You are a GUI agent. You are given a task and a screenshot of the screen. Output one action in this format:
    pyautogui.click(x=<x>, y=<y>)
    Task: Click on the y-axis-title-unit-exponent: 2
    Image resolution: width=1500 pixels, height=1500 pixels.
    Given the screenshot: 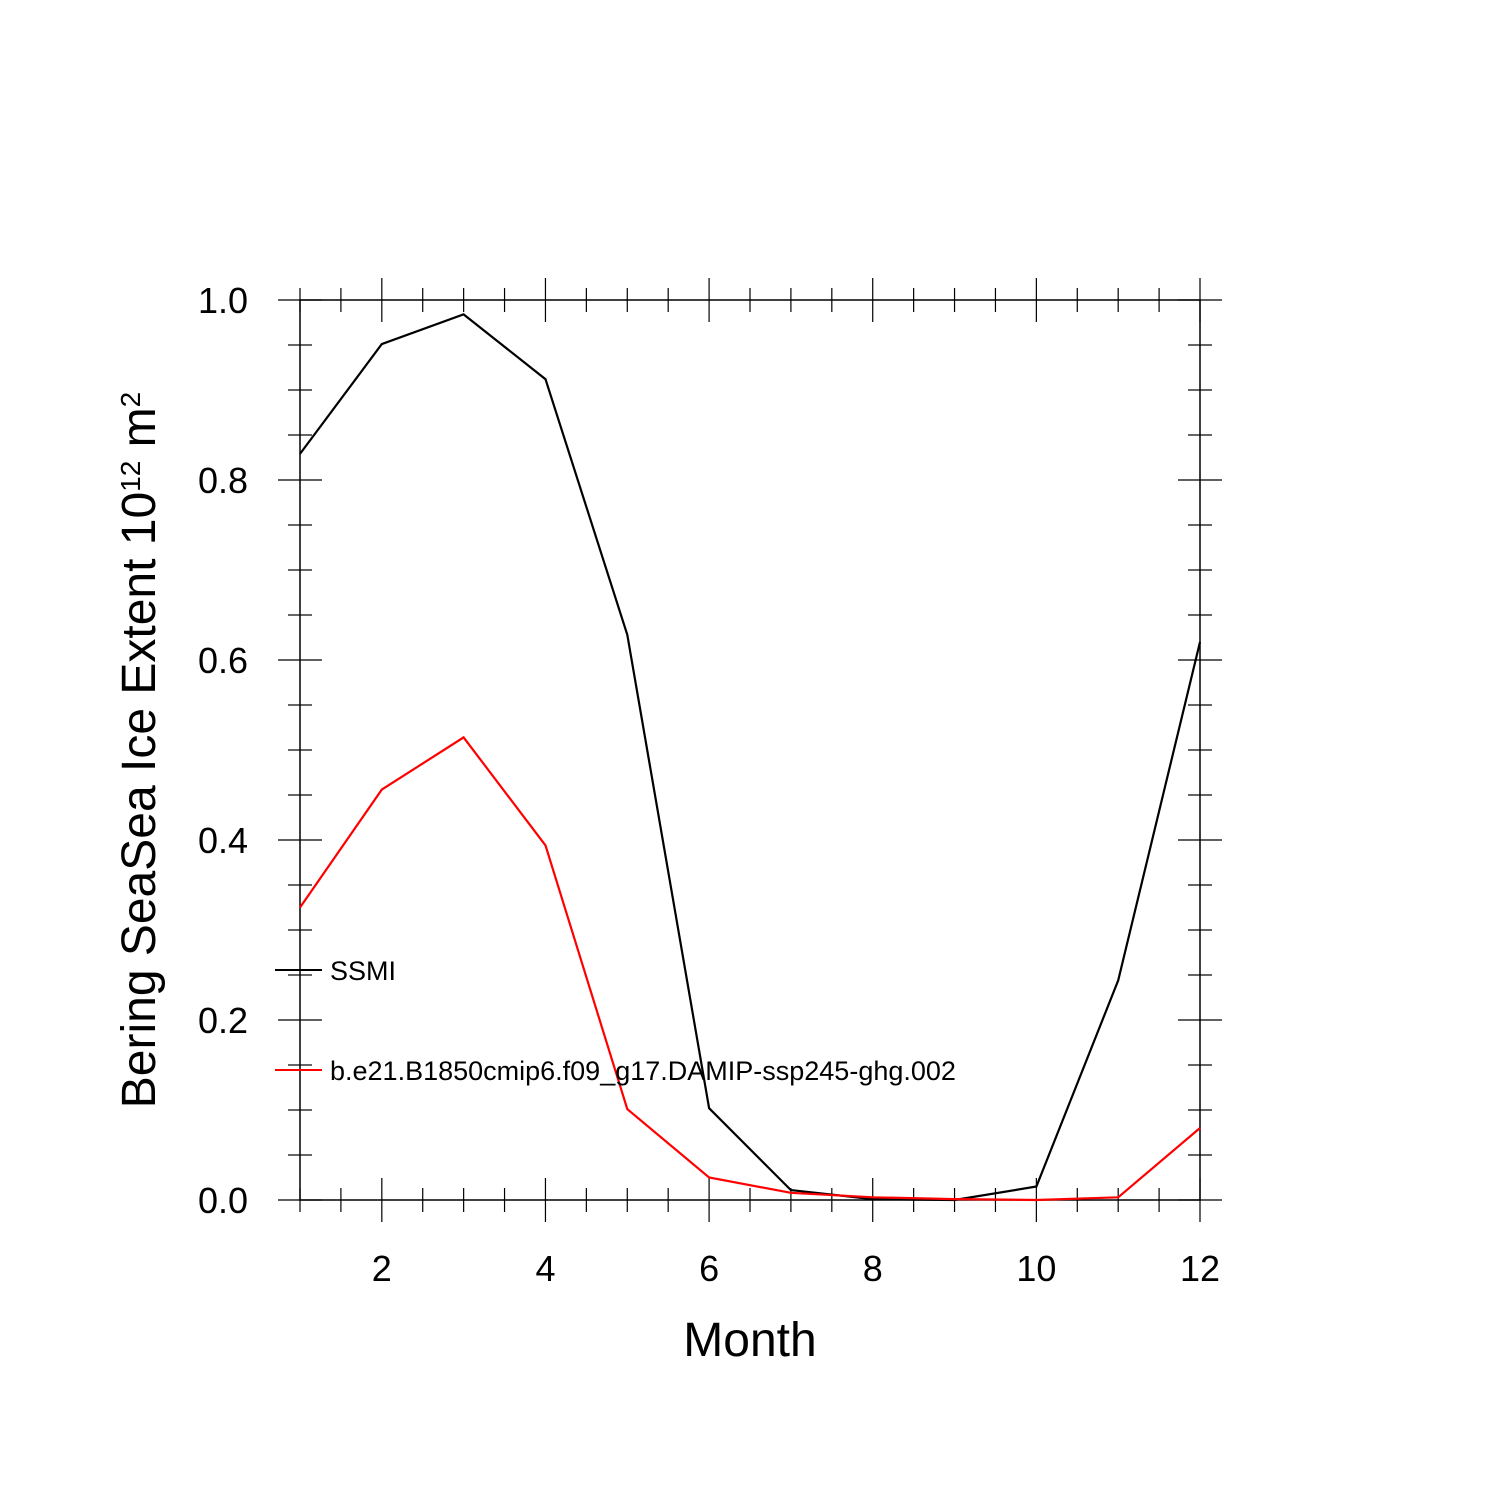 What is the action you would take?
    pyautogui.click(x=130, y=400)
    